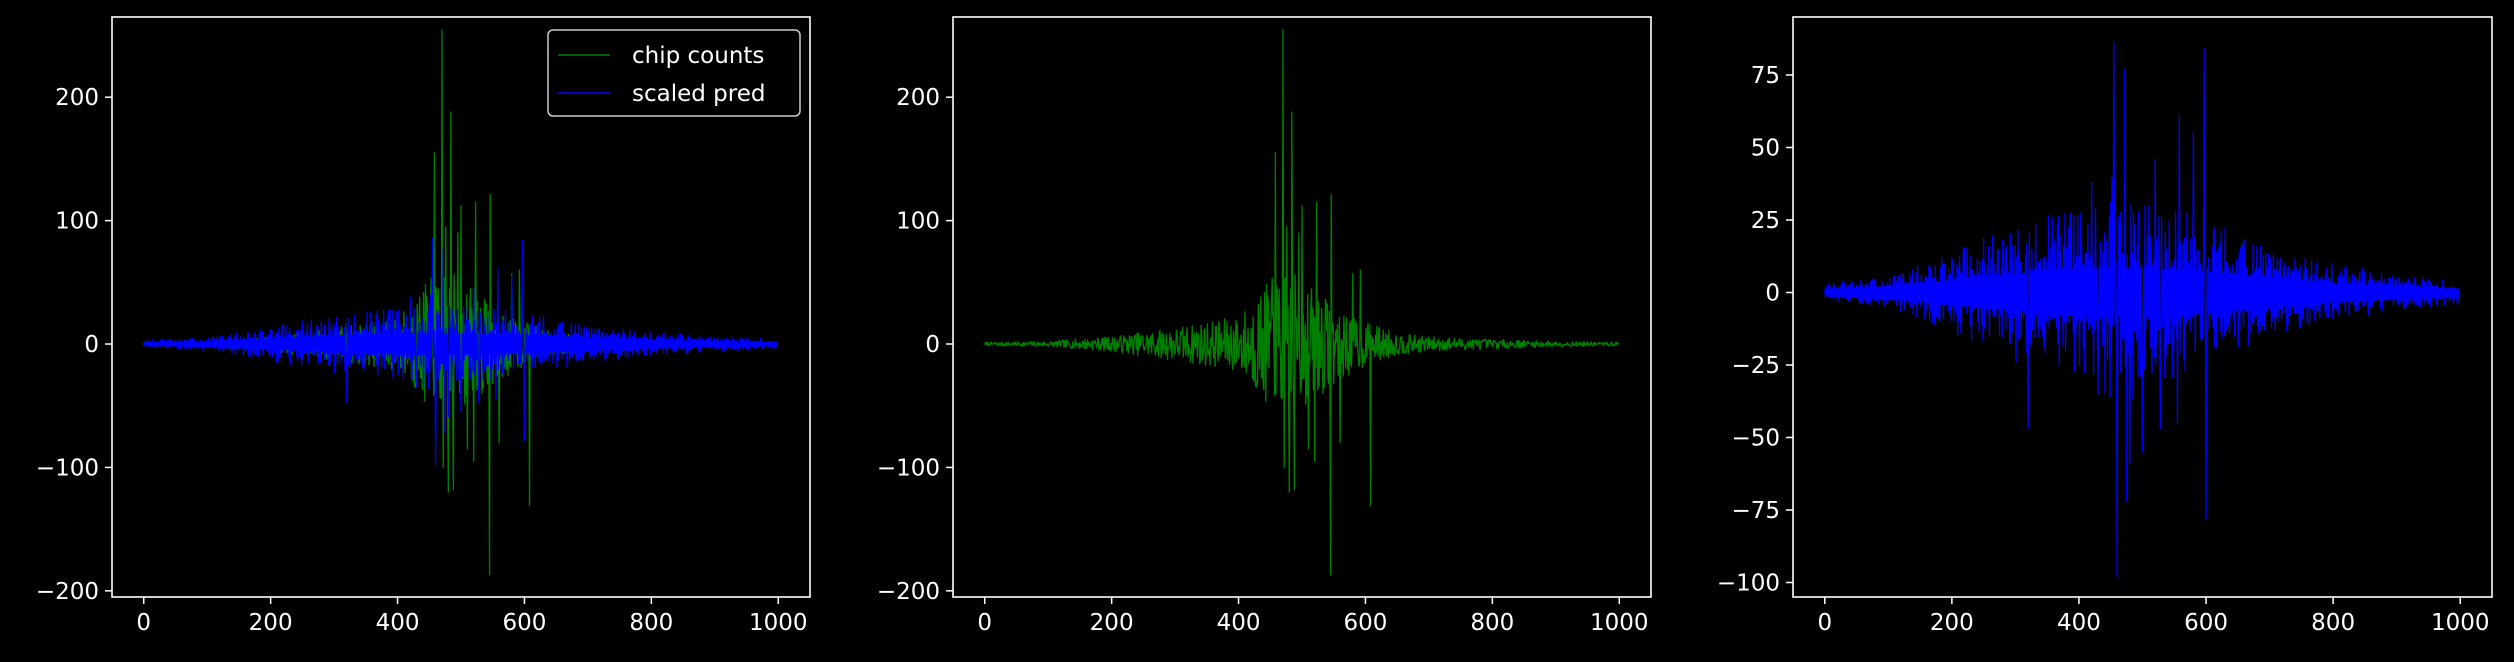  What do you see at coordinates (472, 616) in the screenshot?
I see `panel-1-xaxis: 0 200 400 600 800 1000` at bounding box center [472, 616].